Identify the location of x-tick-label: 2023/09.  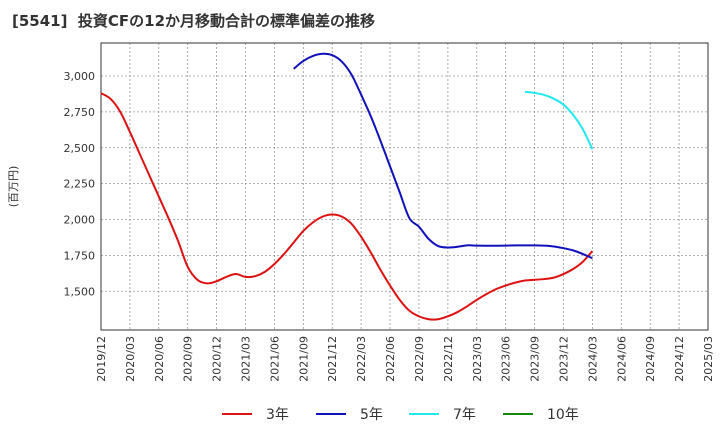
(535, 359).